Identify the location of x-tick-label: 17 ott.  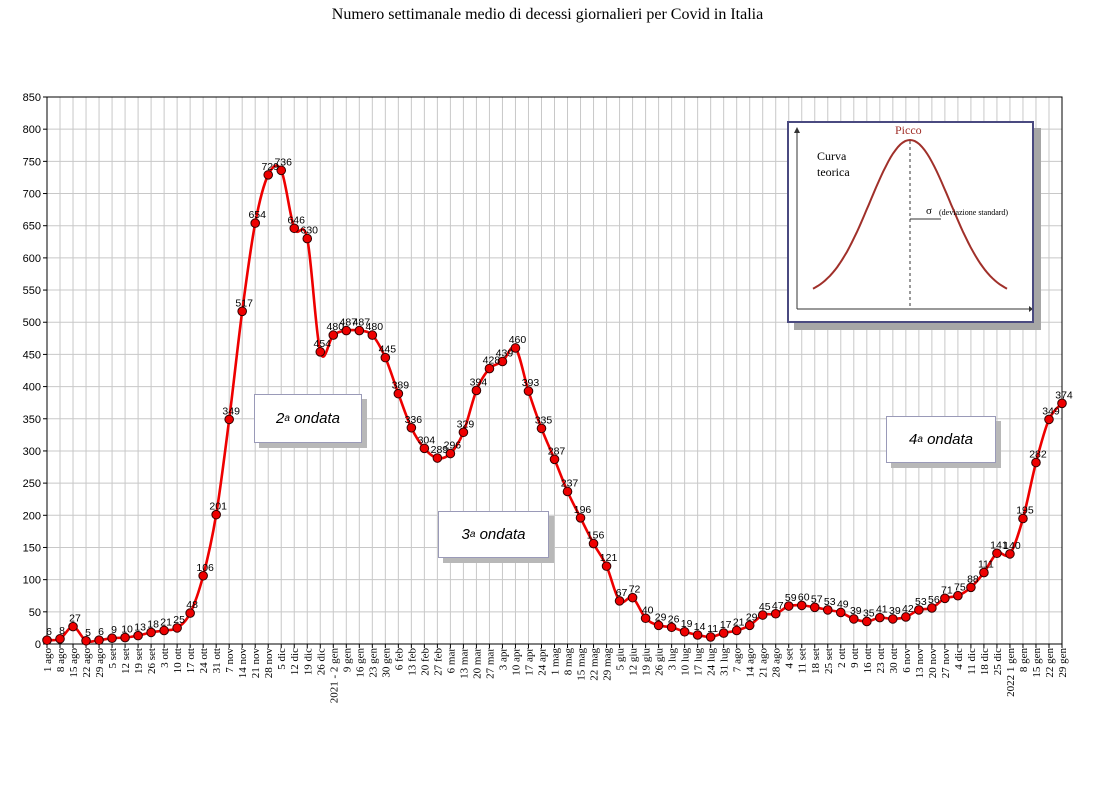
(191, 660).